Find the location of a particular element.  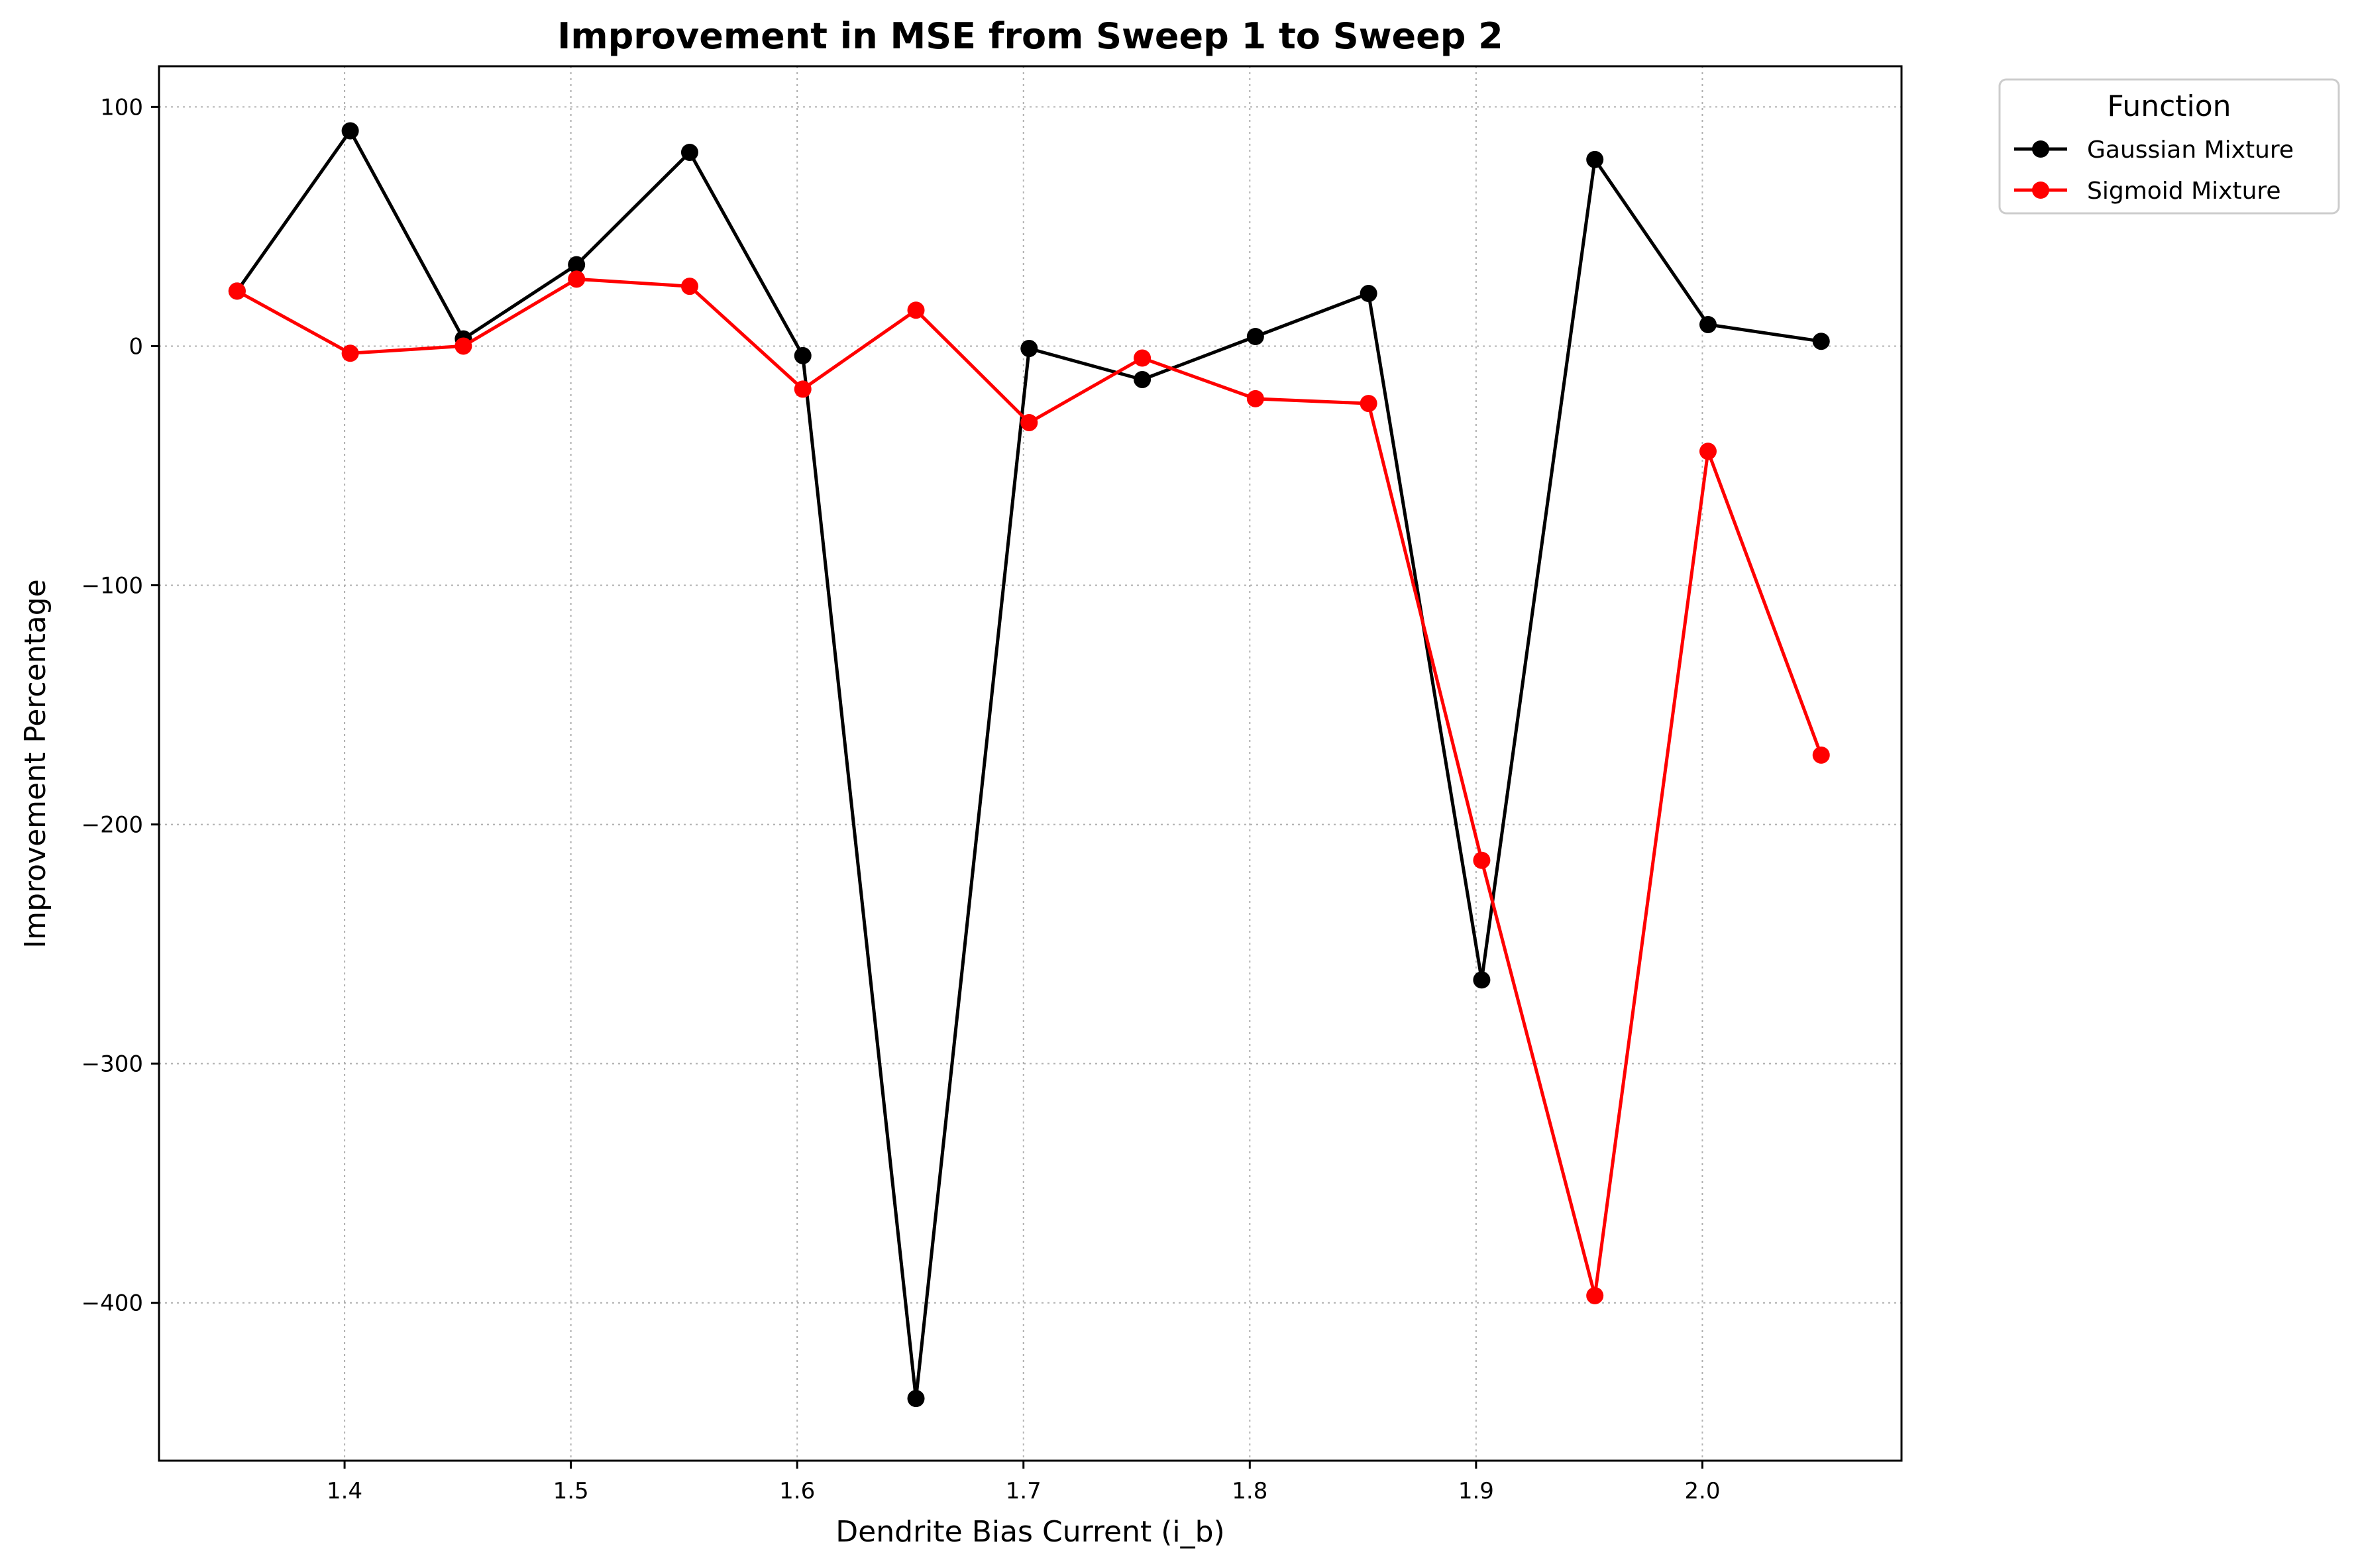

x-tick-label: 1.5 is located at coordinates (571, 1491).